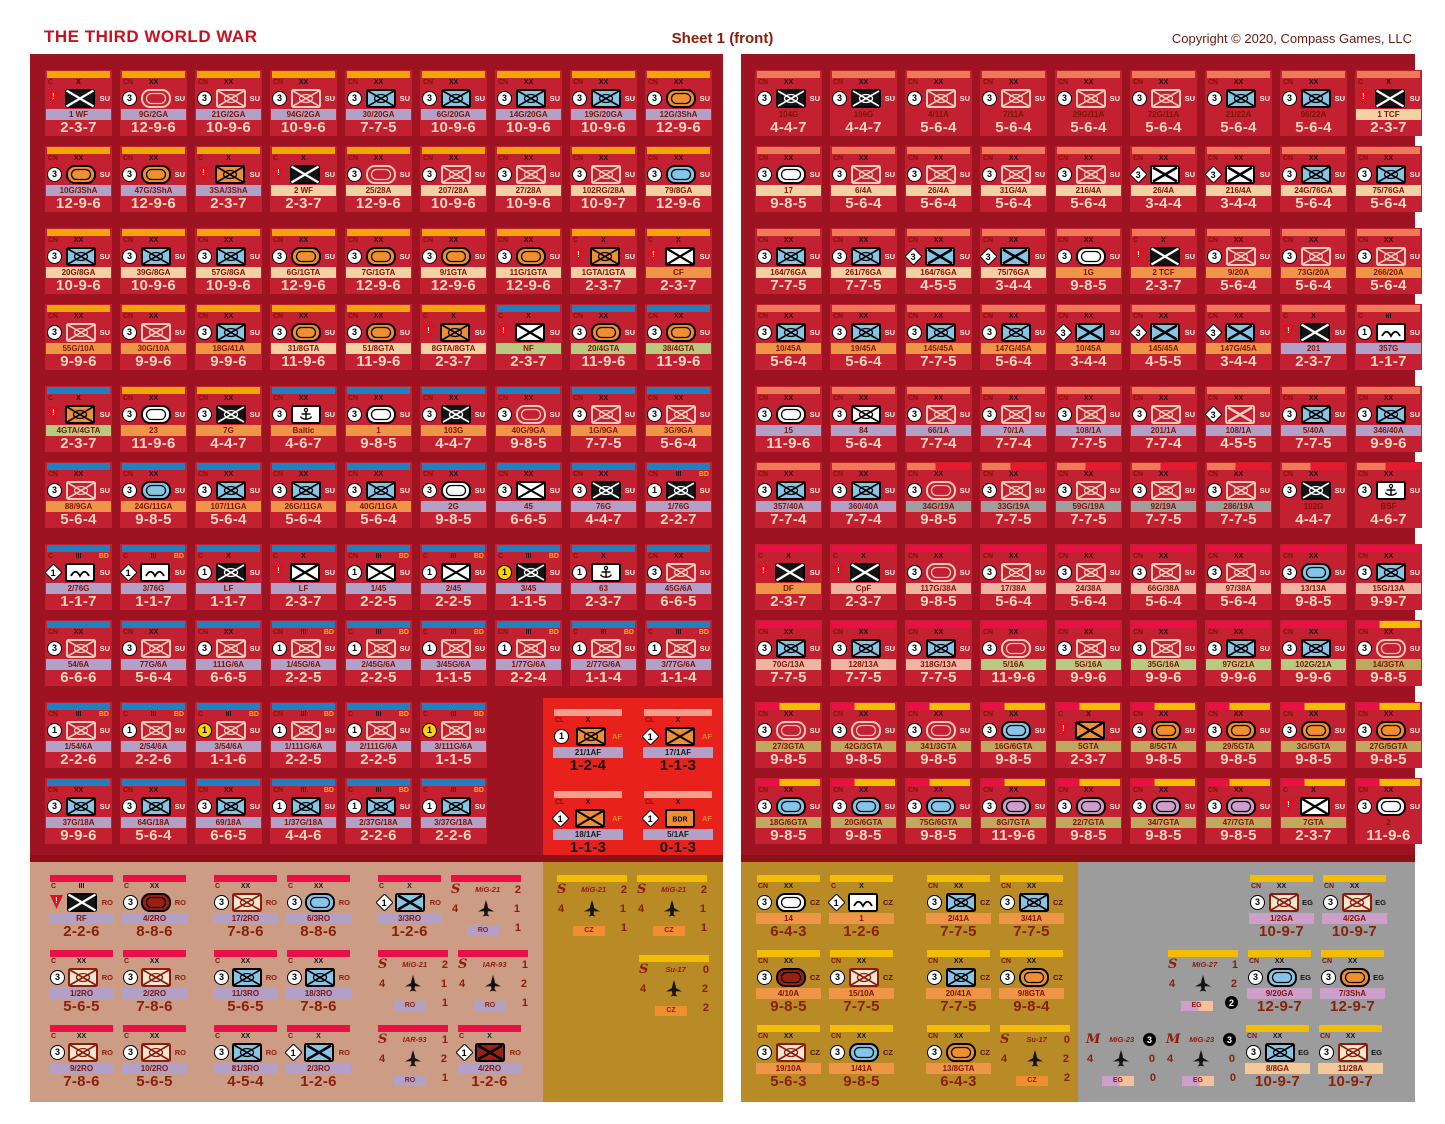  I want to click on counter-2/2RO: C XX 3 RO 2/2RO 7-8-6, so click(154, 982).